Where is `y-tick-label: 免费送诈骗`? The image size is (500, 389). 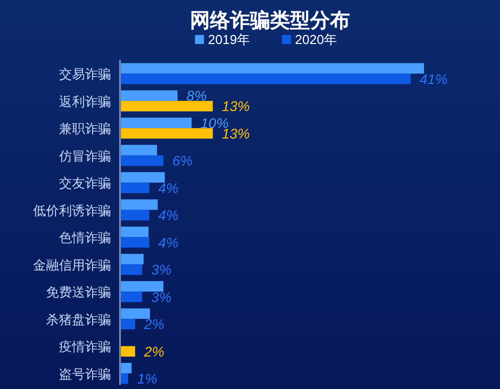
y-tick-label: 免费送诈骗 is located at coordinates (78, 292).